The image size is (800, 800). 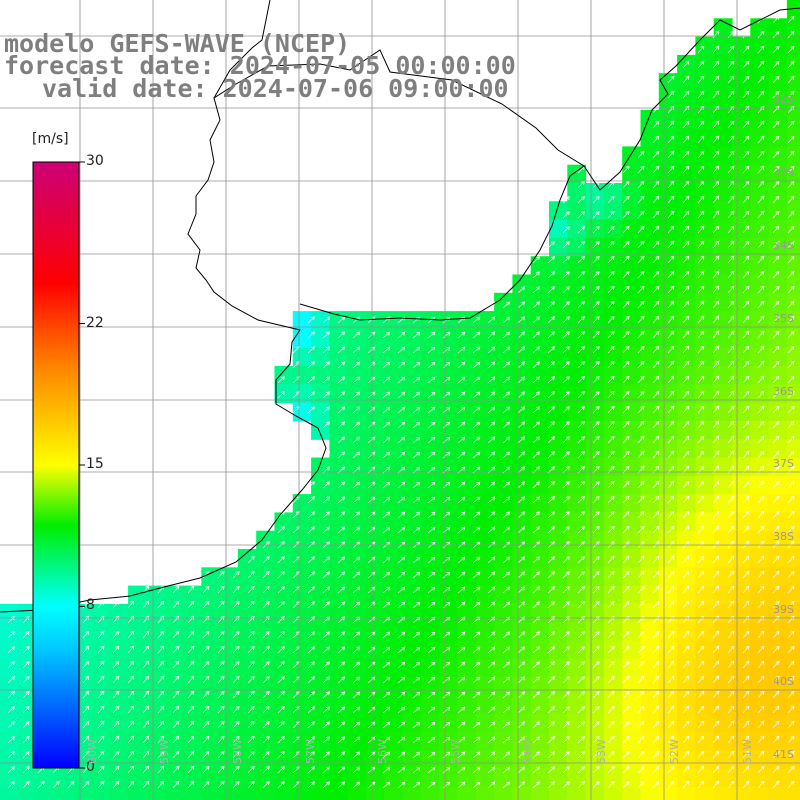 What do you see at coordinates (783, 681) in the screenshot?
I see `latitude-label: 40S` at bounding box center [783, 681].